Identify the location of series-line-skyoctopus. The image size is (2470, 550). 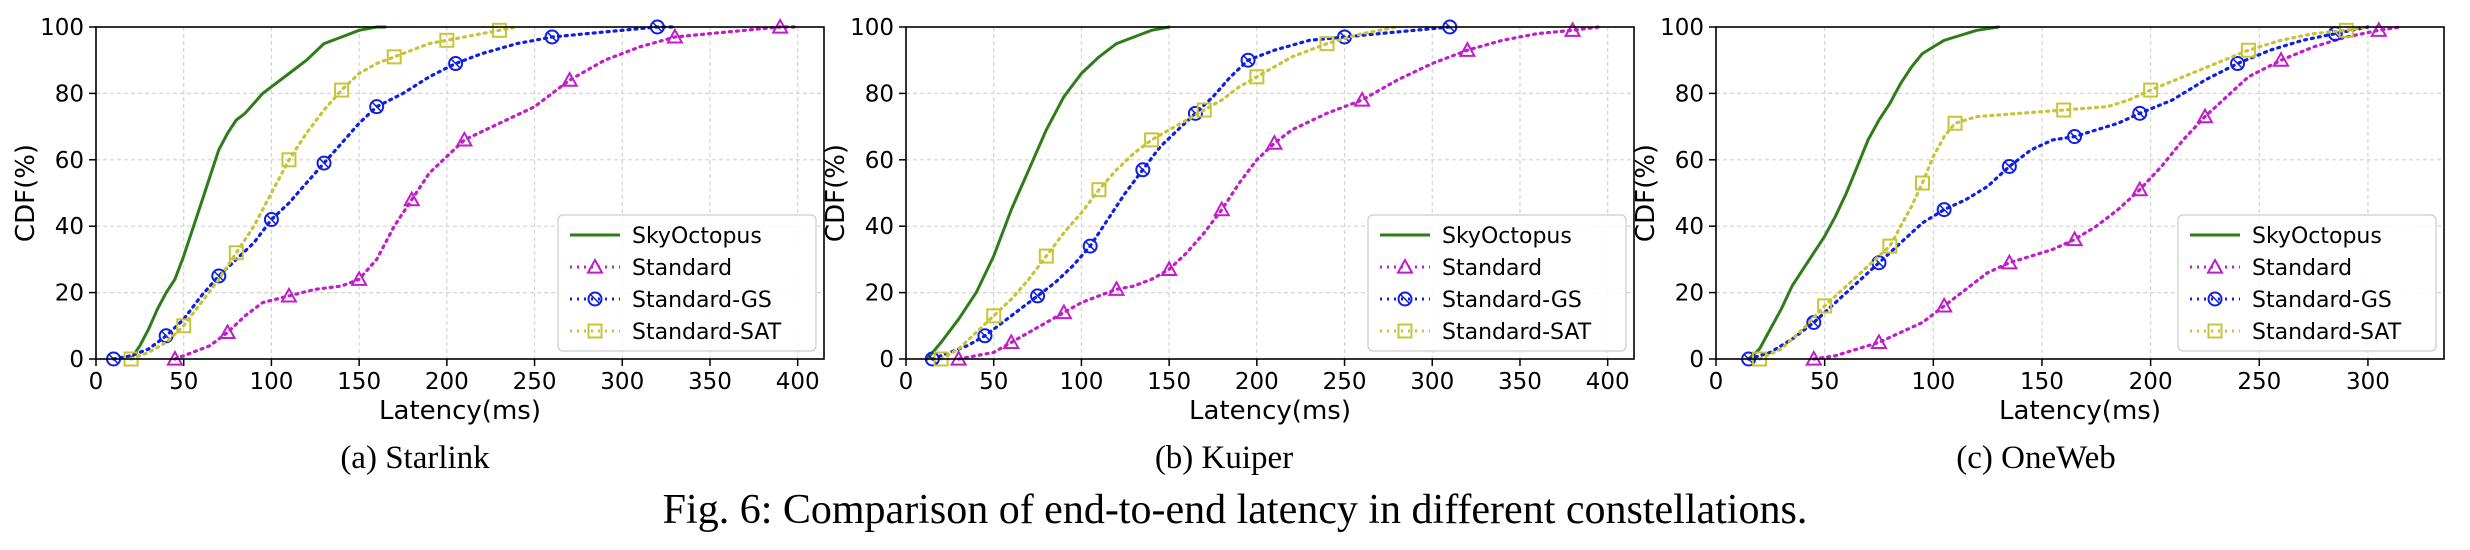
(258, 193).